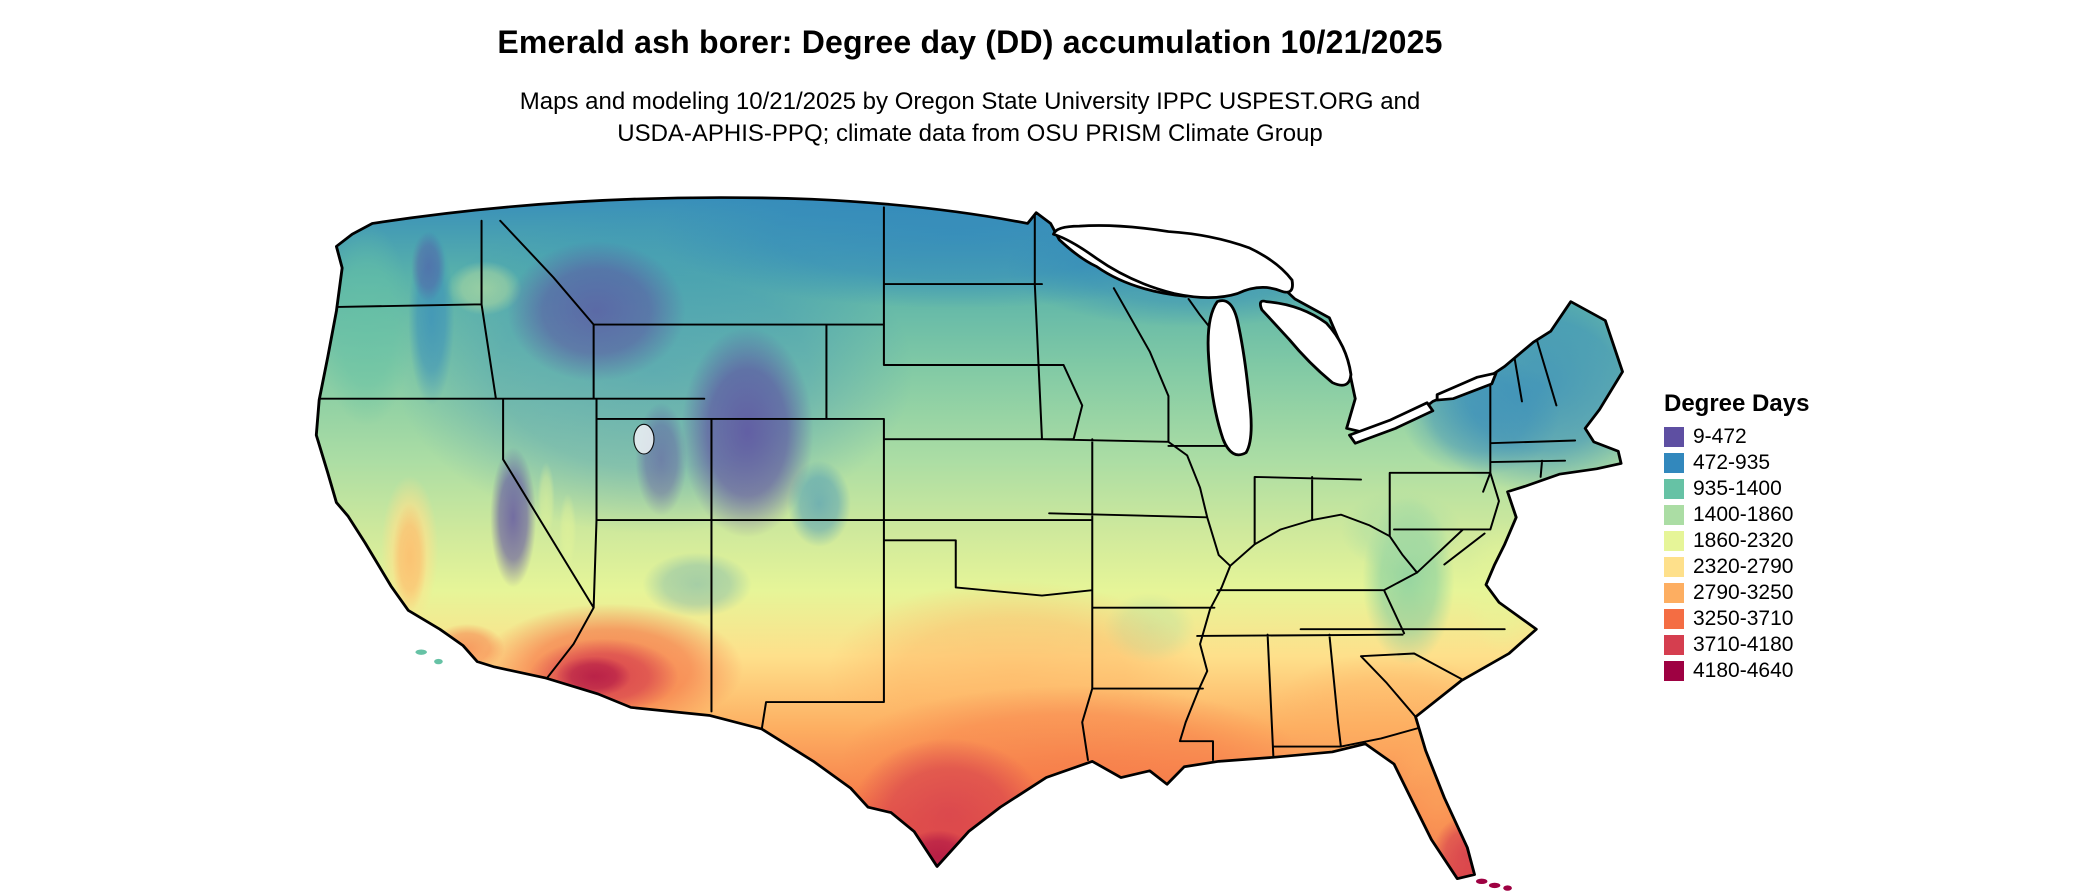 Image resolution: width=2100 pixels, height=892 pixels. Describe the element at coordinates (1743, 514) in the screenshot. I see `legend-label: 1400-1860` at that location.